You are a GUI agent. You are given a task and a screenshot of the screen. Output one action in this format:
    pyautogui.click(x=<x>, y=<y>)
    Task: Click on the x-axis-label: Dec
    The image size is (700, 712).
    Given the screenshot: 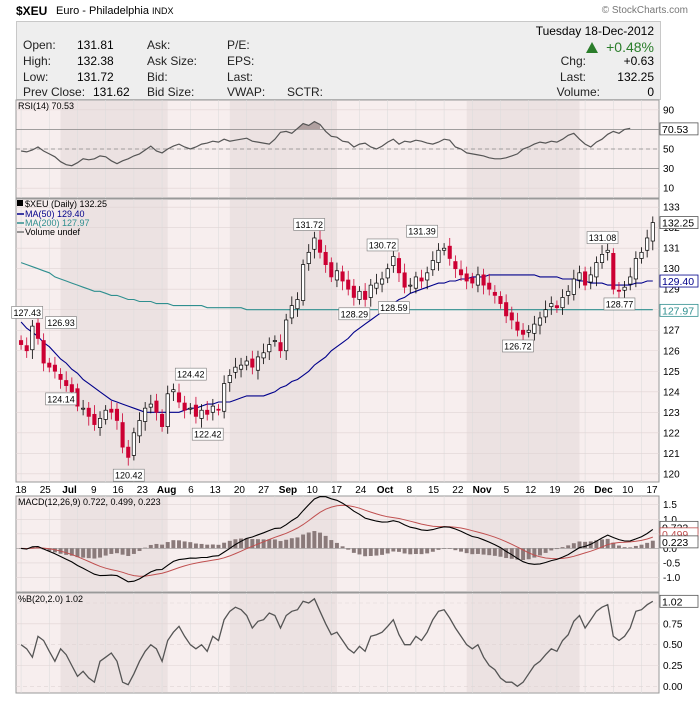 What is the action you would take?
    pyautogui.click(x=603, y=490)
    